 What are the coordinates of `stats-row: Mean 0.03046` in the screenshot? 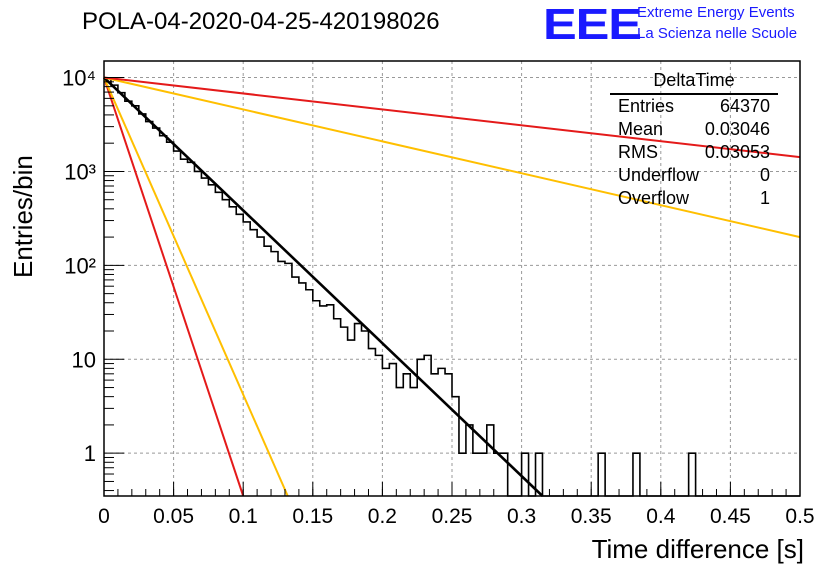 It's located at (694, 129).